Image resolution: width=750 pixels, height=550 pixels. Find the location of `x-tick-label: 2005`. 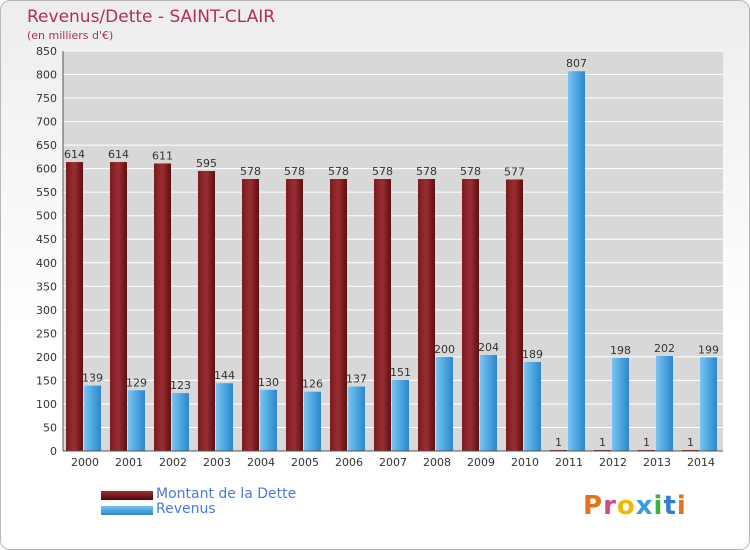

x-tick-label: 2005 is located at coordinates (305, 462).